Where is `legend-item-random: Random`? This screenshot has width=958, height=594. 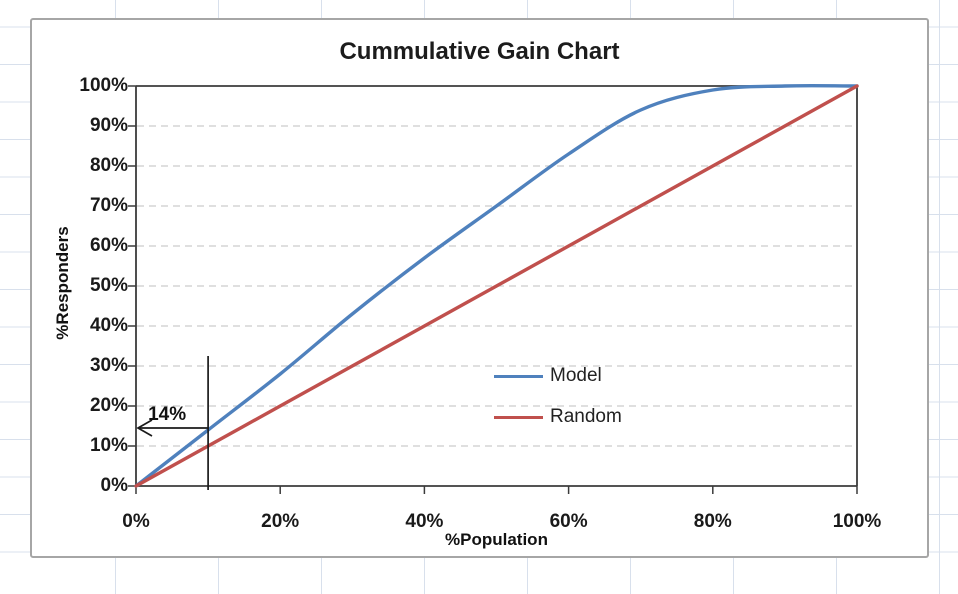
legend-item-random: Random is located at coordinates (558, 417).